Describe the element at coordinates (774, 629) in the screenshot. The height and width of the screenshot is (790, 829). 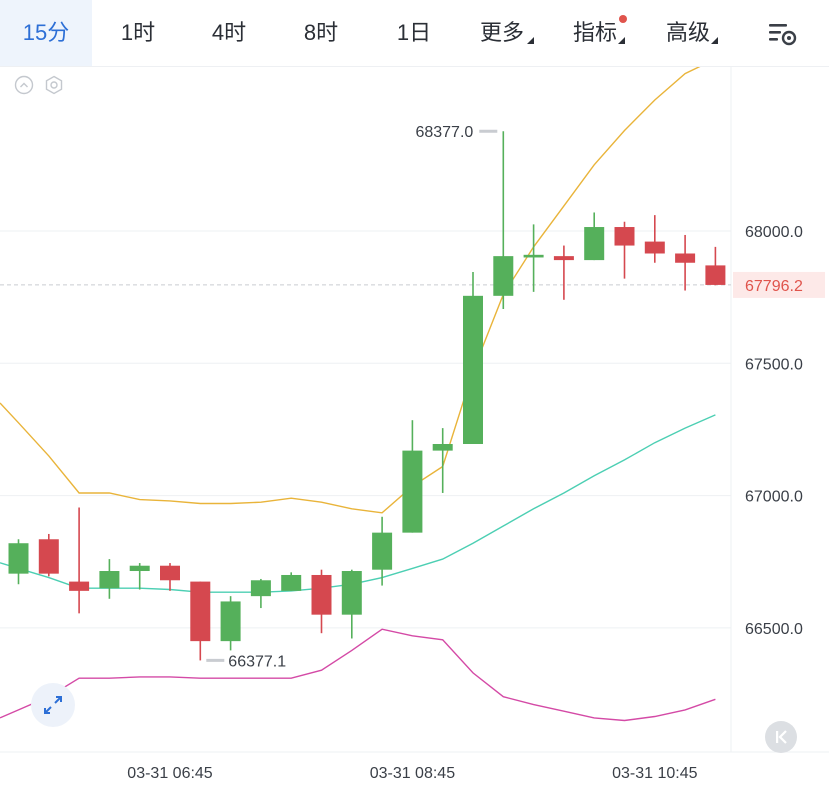
I see `y-tick-label: 66500.0` at that location.